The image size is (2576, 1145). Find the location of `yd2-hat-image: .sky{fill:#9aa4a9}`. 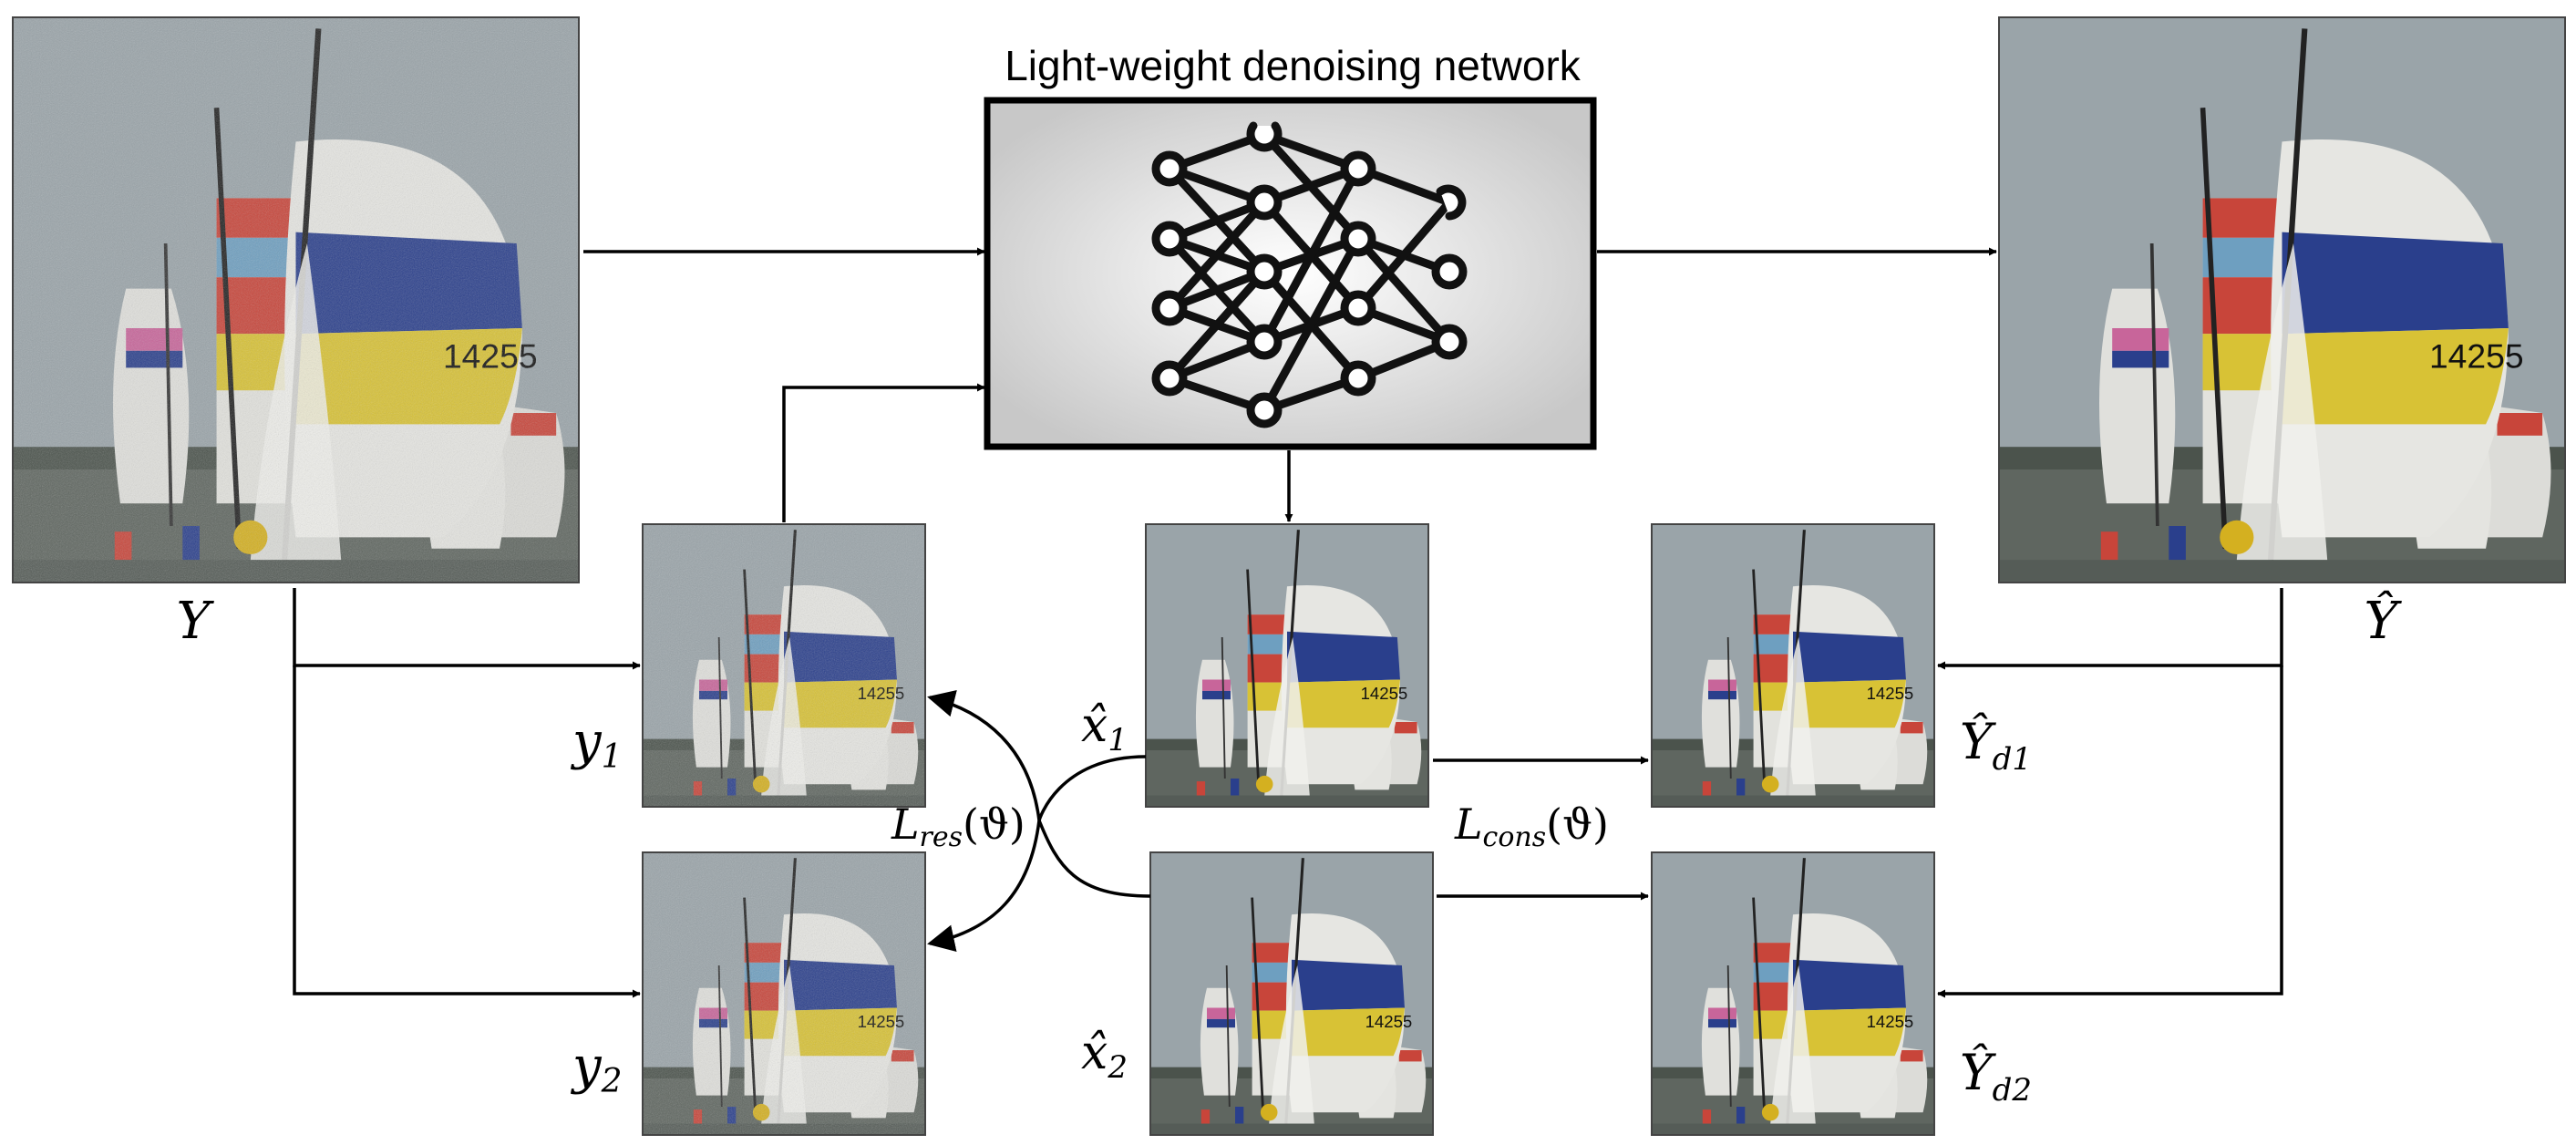

yd2-hat-image: .sky{fill:#9aa4a9} is located at coordinates (1793, 993).